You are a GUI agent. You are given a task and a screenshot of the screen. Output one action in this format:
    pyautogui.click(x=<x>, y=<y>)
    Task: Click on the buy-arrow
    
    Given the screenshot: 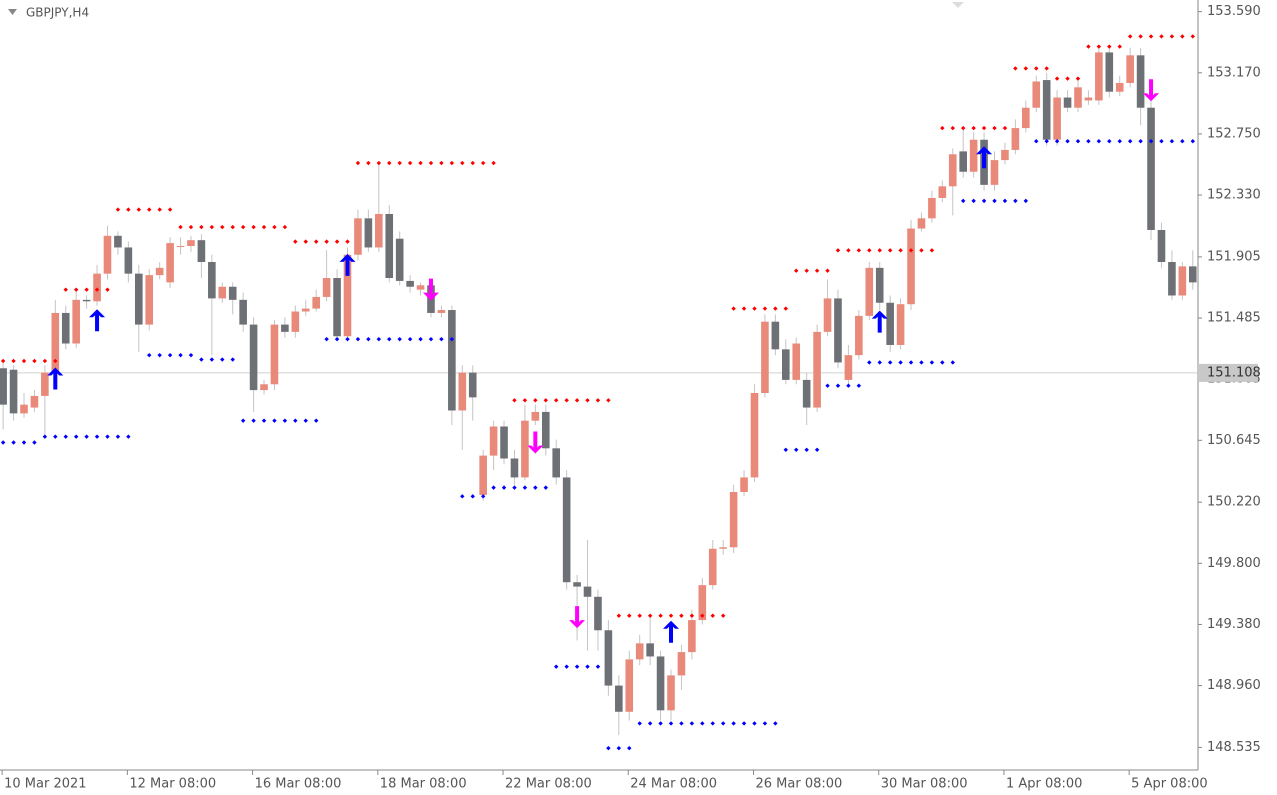 What is the action you would take?
    pyautogui.click(x=97, y=320)
    